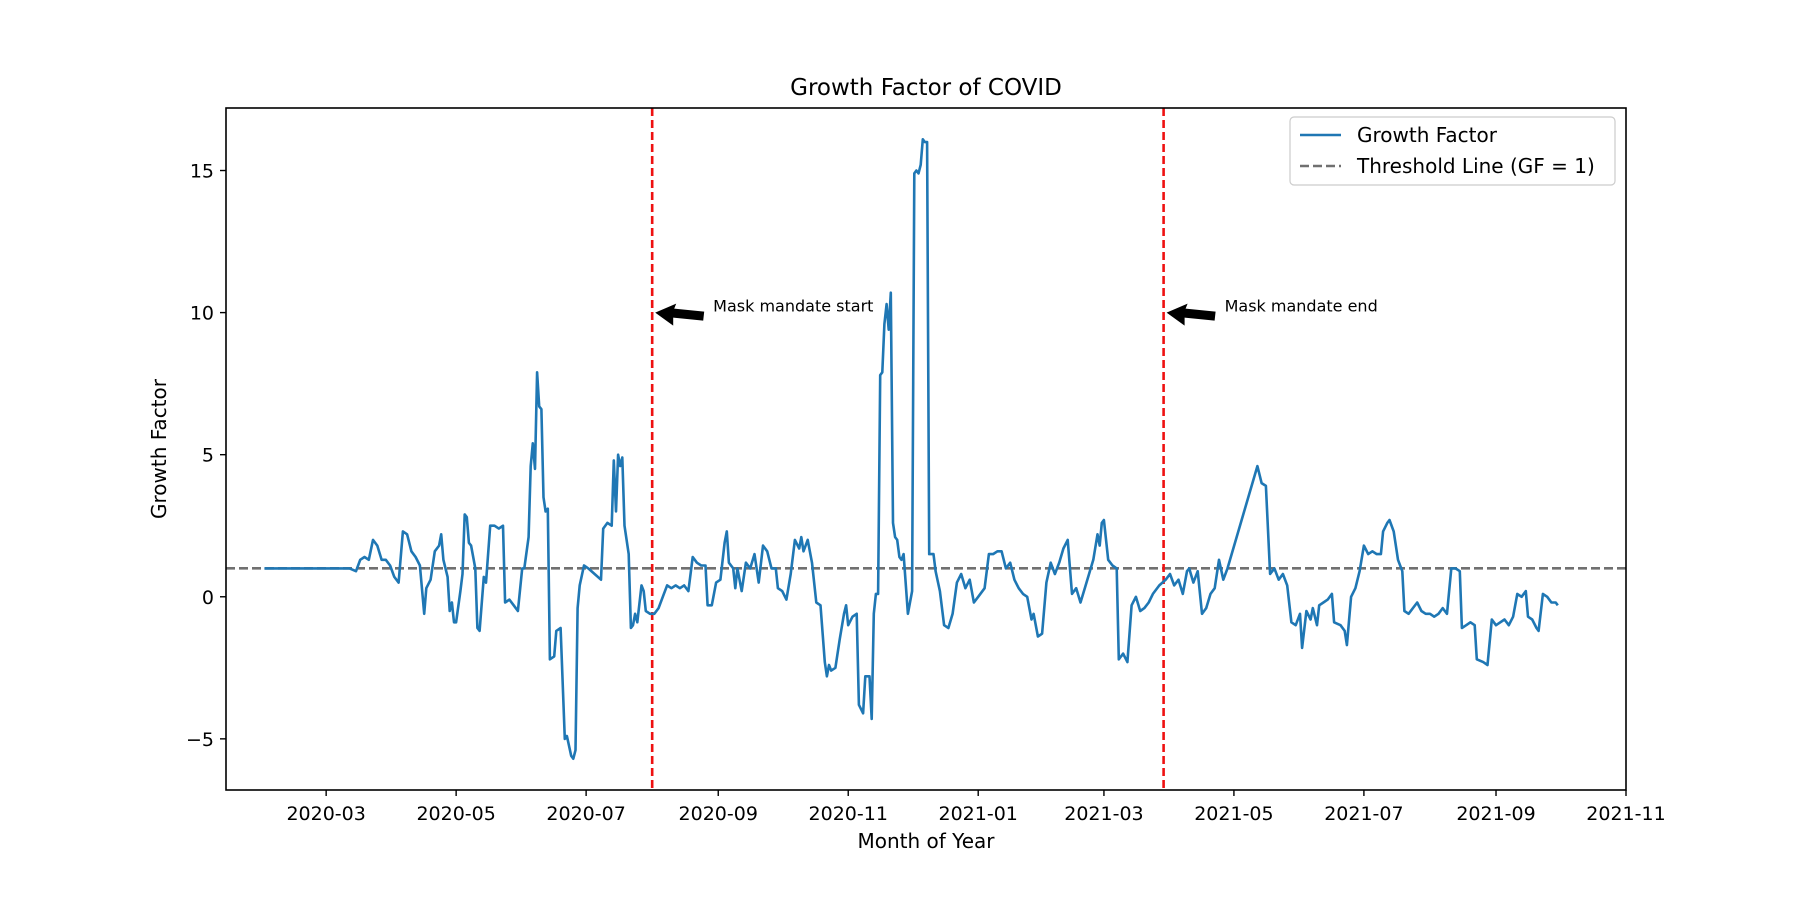 The height and width of the screenshot is (900, 1800). What do you see at coordinates (1475, 166) in the screenshot?
I see `legend-label-threshold: Threshold Line (GF = 1)` at bounding box center [1475, 166].